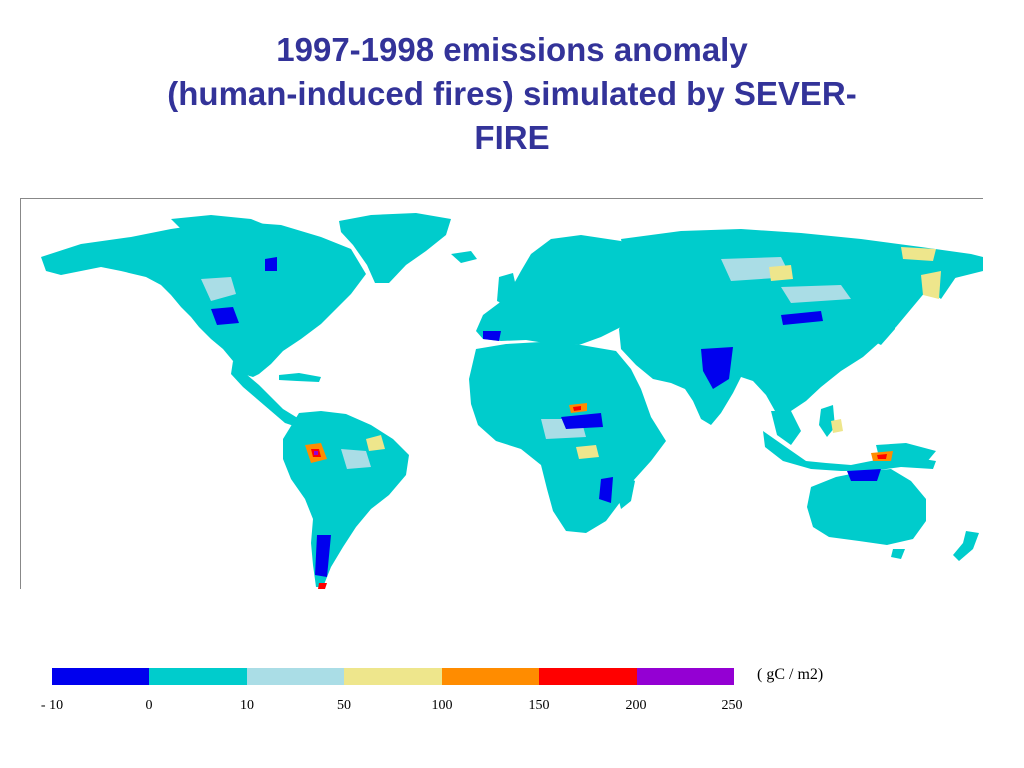  What do you see at coordinates (866, 507) in the screenshot?
I see `australia` at bounding box center [866, 507].